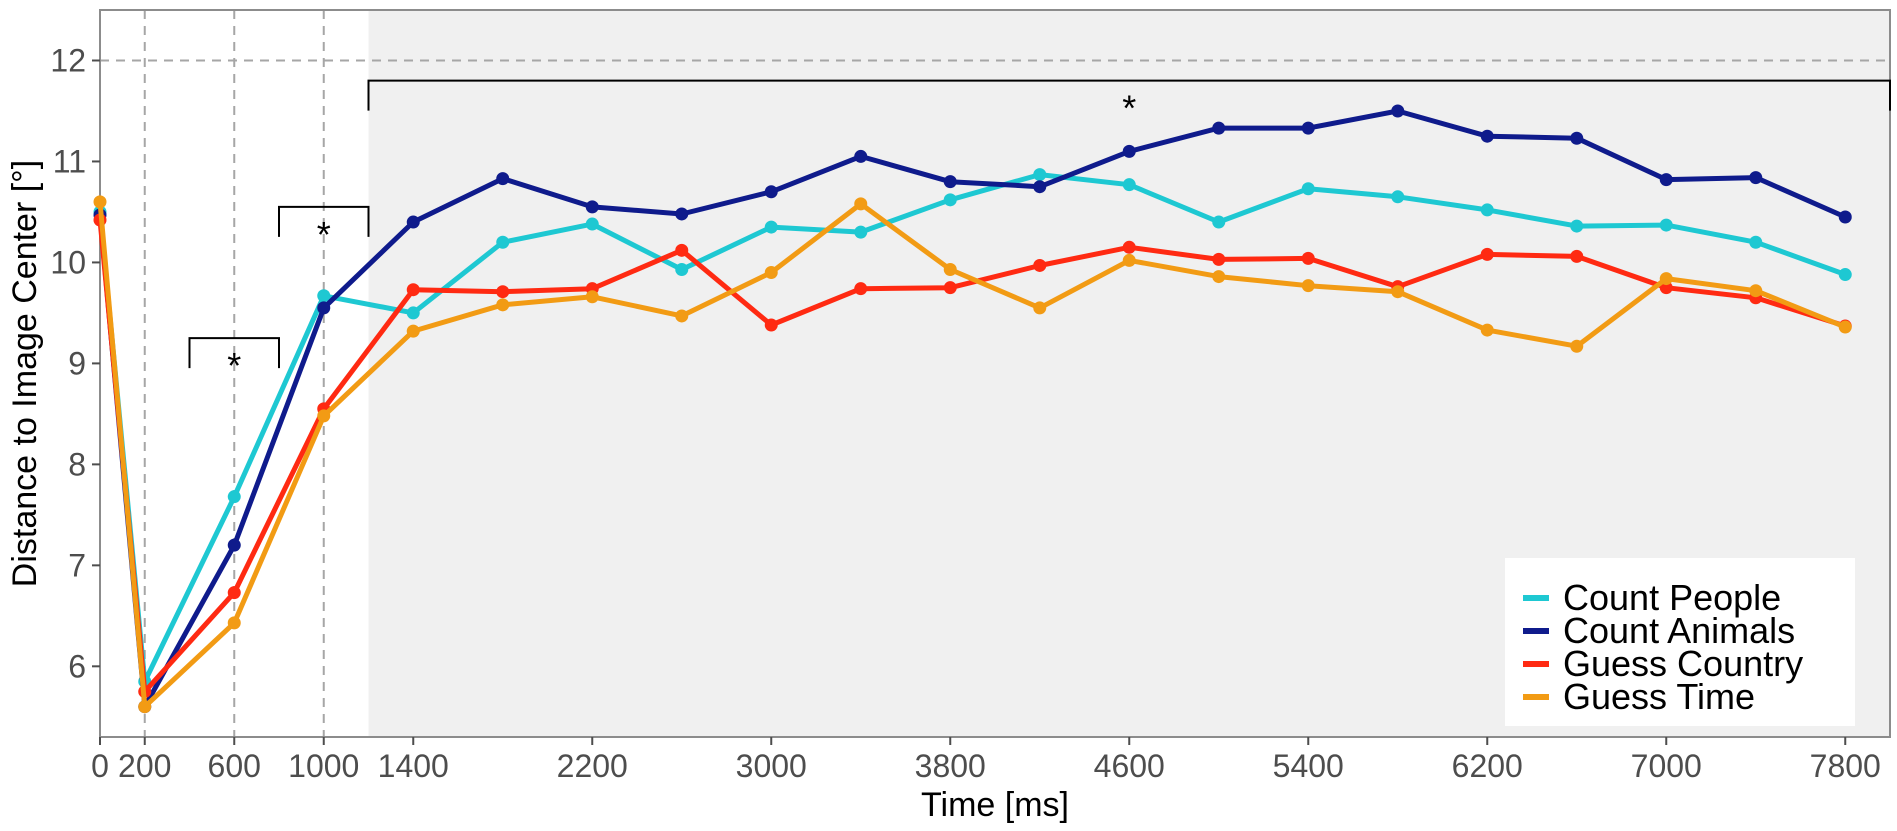 The image size is (1897, 831). What do you see at coordinates (1308, 766) in the screenshot?
I see `x-tick-label: 5400` at bounding box center [1308, 766].